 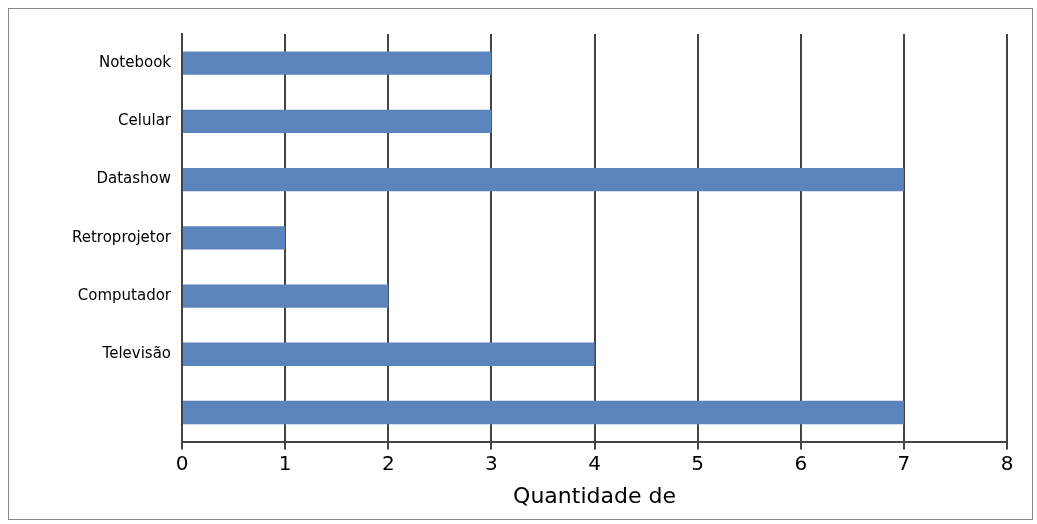 What do you see at coordinates (145, 120) in the screenshot?
I see `y-tick-label: Celular` at bounding box center [145, 120].